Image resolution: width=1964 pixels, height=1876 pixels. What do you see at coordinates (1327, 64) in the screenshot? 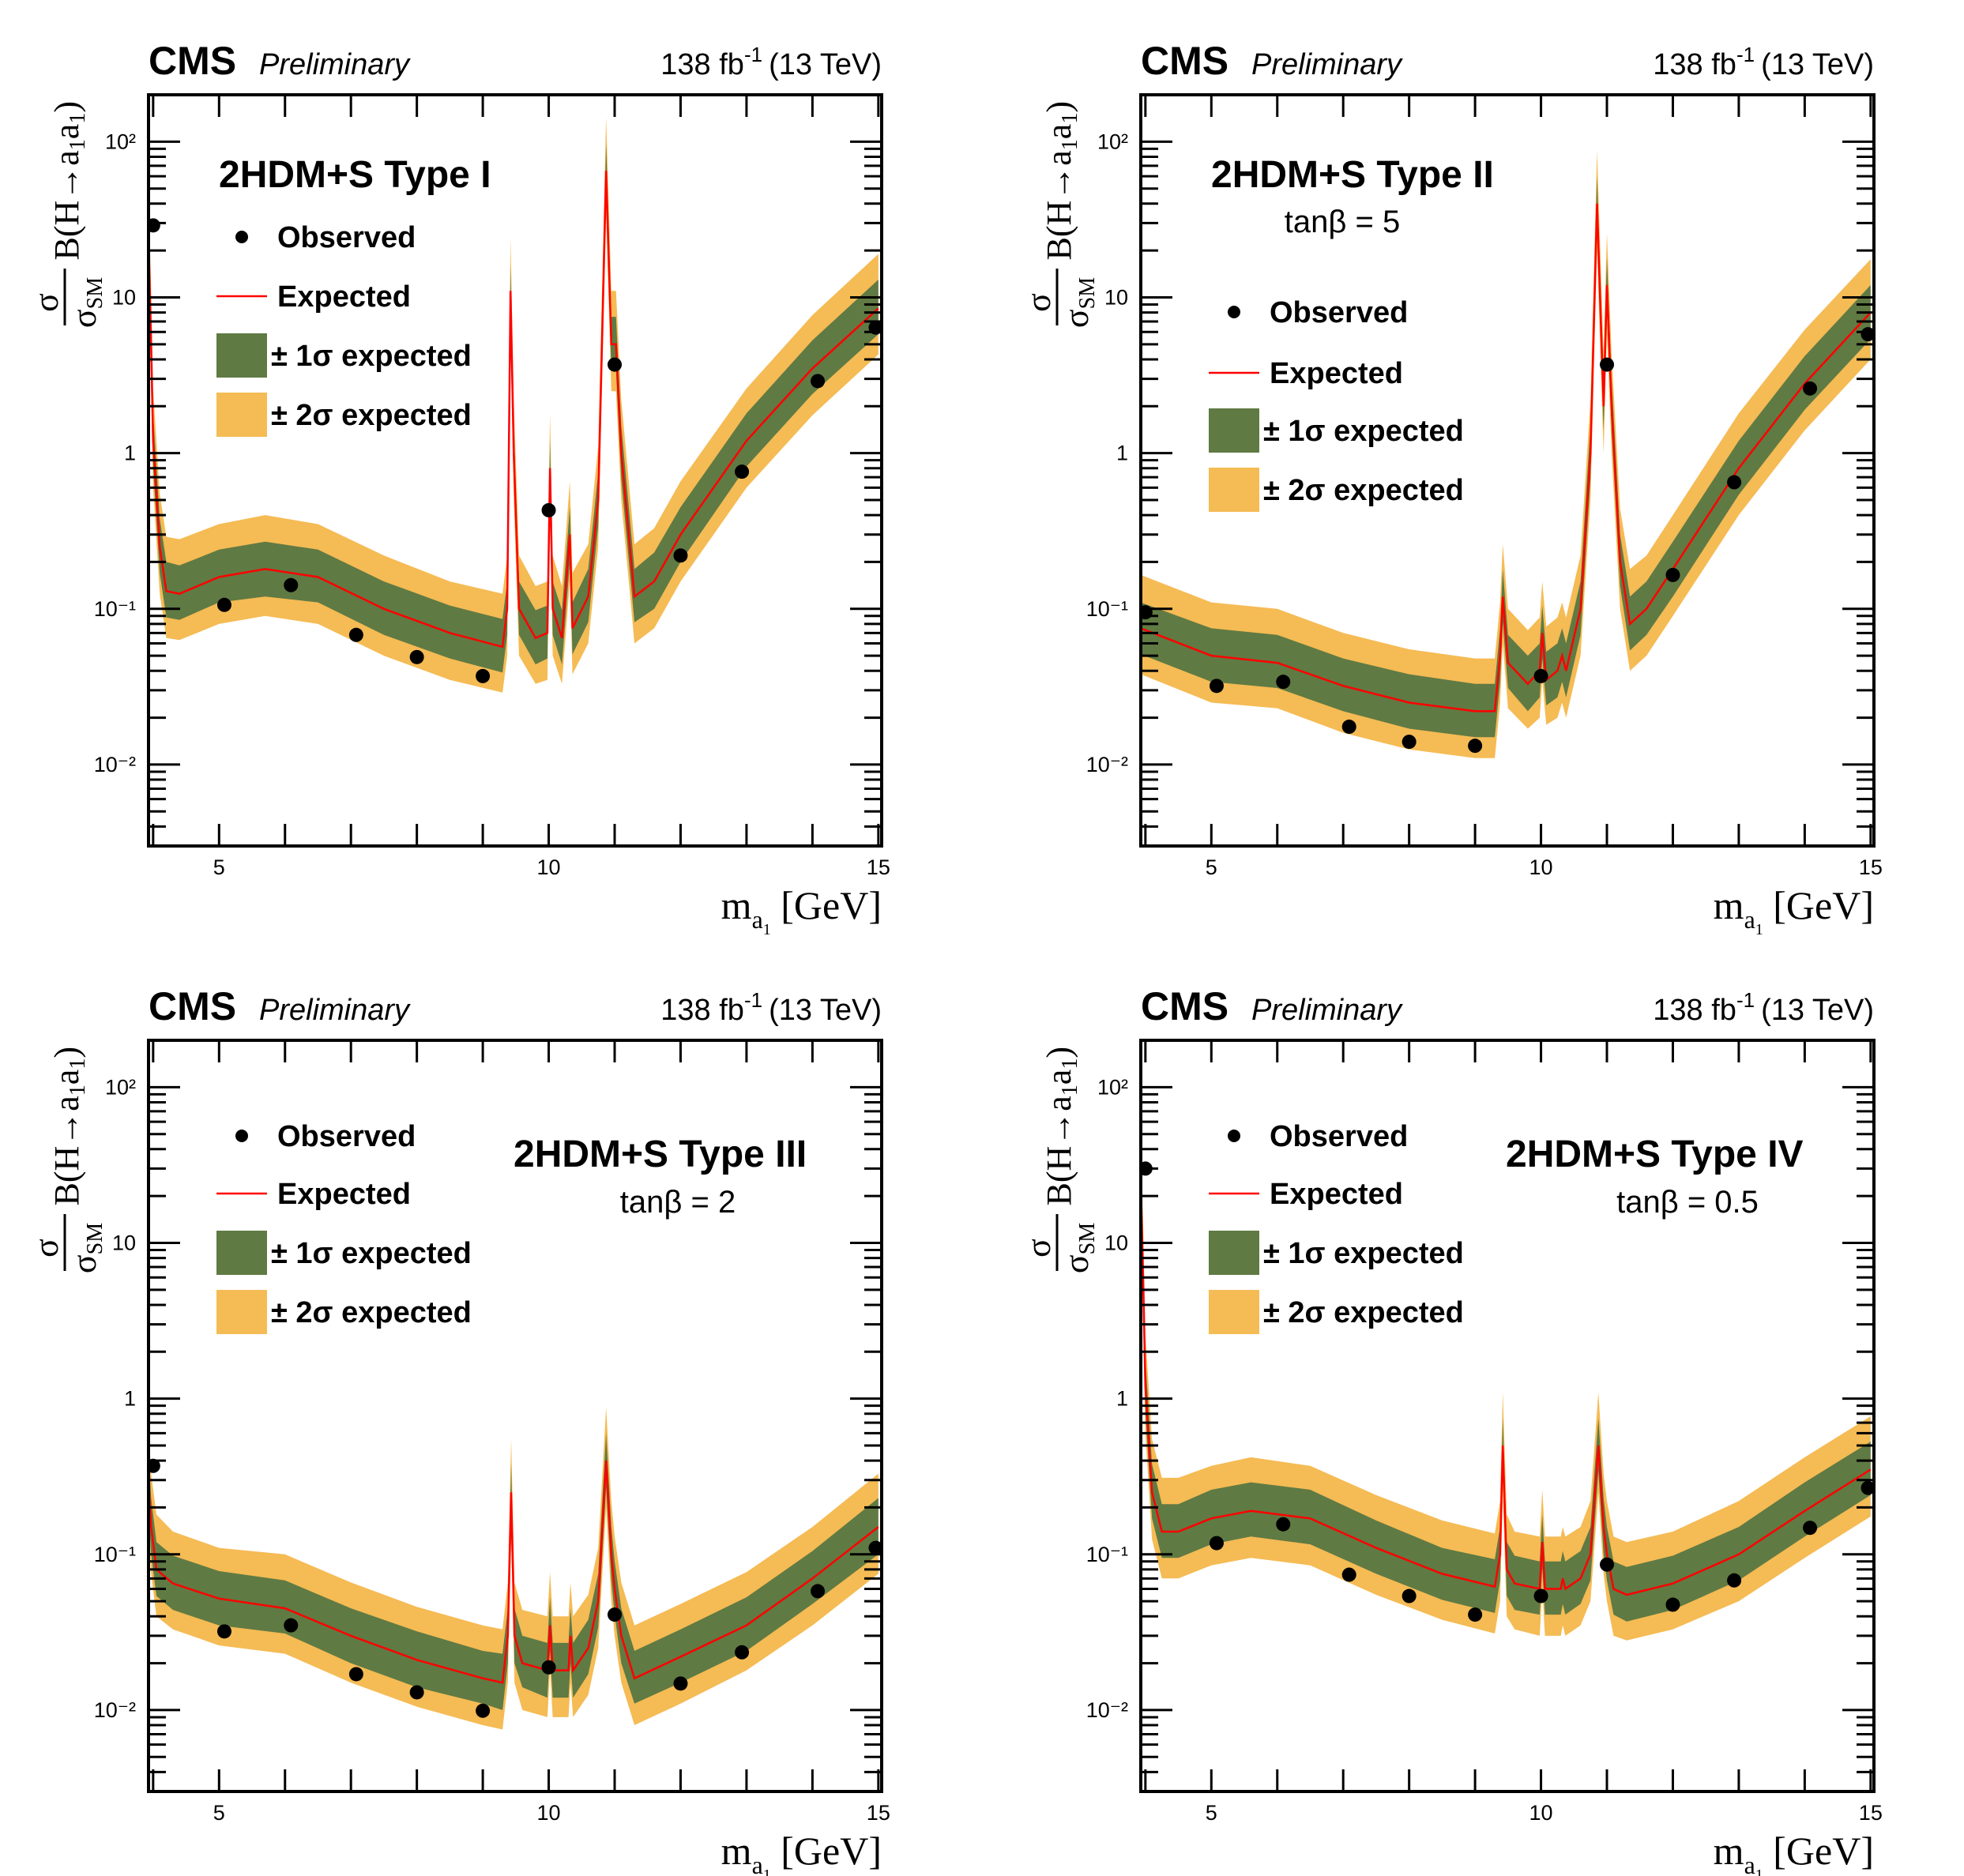
I see `preliminary-label: Preliminary` at bounding box center [1327, 64].